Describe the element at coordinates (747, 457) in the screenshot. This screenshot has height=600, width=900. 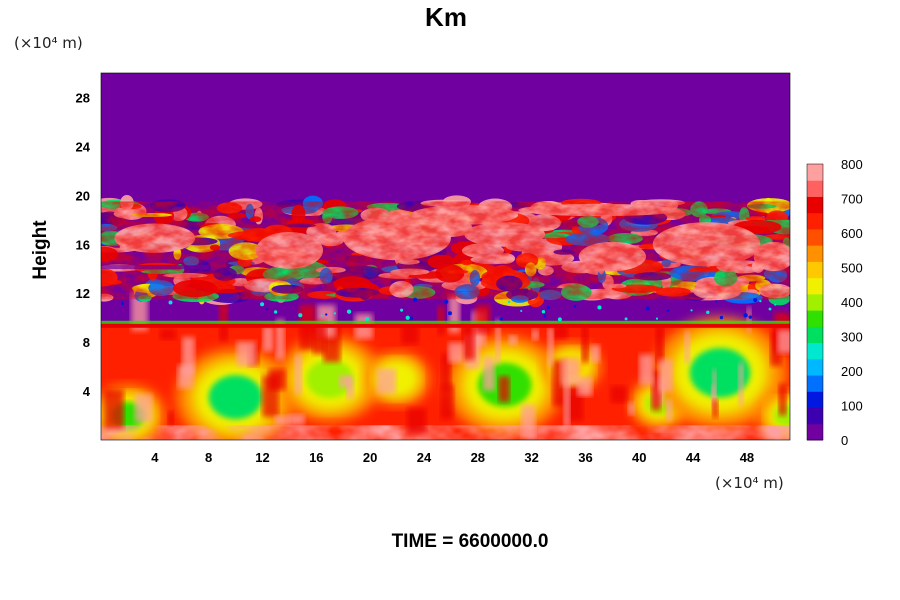
I see `x-tick-label: 48` at that location.